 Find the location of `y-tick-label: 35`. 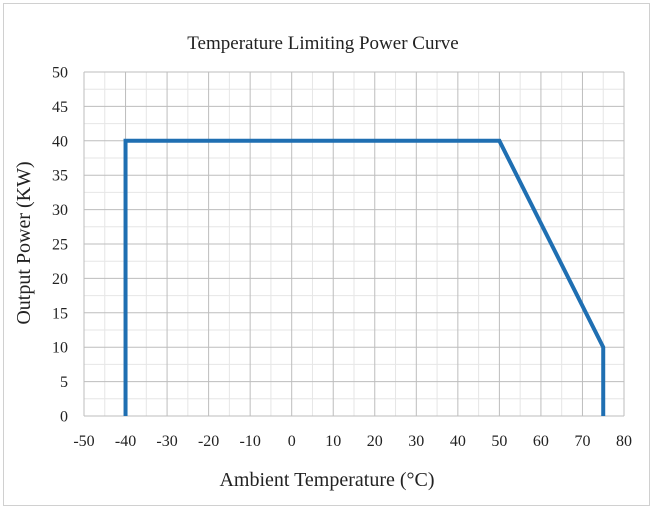

y-tick-label: 35 is located at coordinates (60, 176).